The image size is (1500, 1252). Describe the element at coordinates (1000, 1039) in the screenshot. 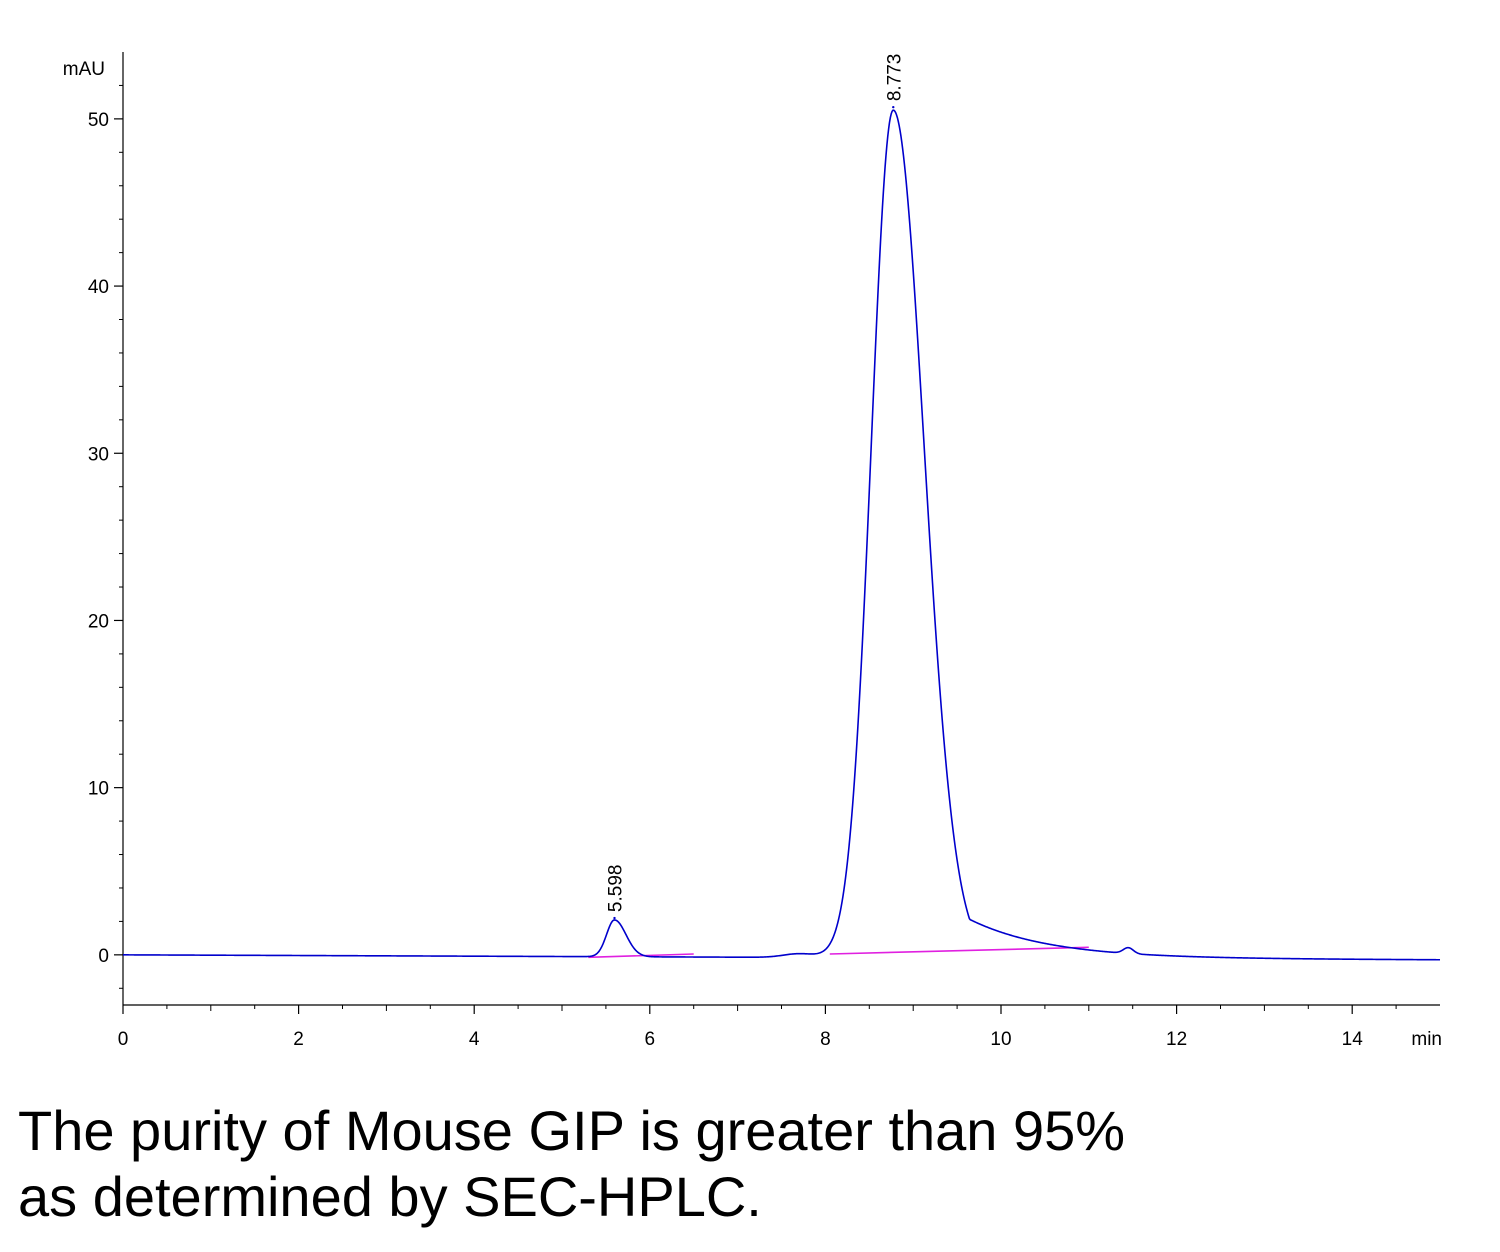

I see `x-tick-label: 10` at that location.